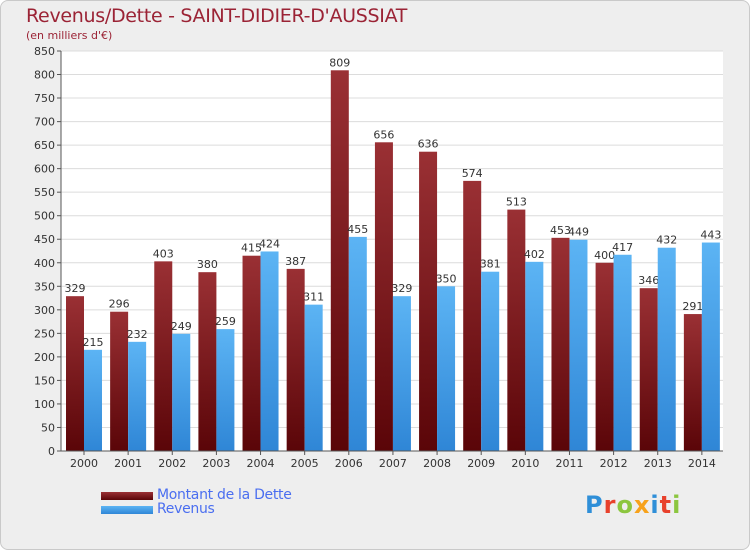  Describe the element at coordinates (127, 496) in the screenshot. I see `legend-swatch-dette` at that location.